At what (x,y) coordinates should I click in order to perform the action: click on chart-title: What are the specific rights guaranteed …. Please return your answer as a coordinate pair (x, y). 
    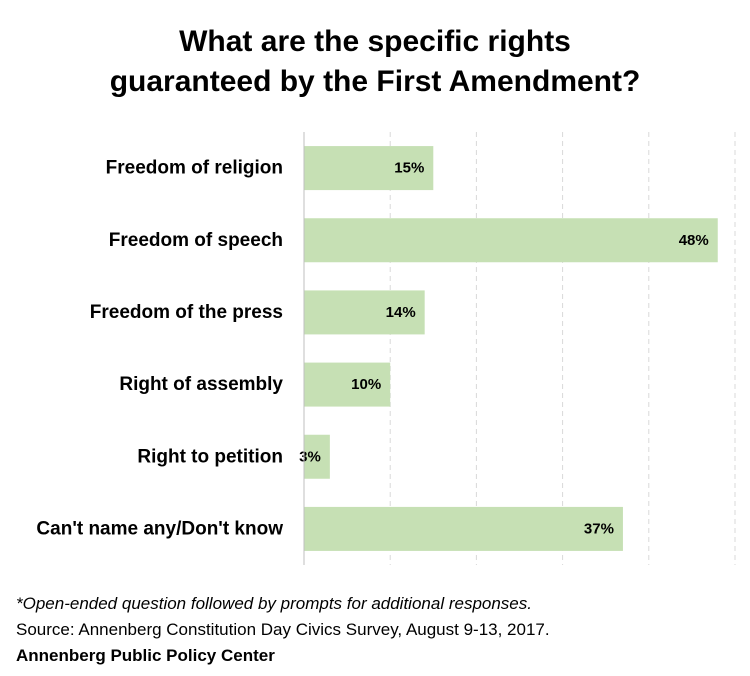
    Looking at the image, I should click on (375, 62).